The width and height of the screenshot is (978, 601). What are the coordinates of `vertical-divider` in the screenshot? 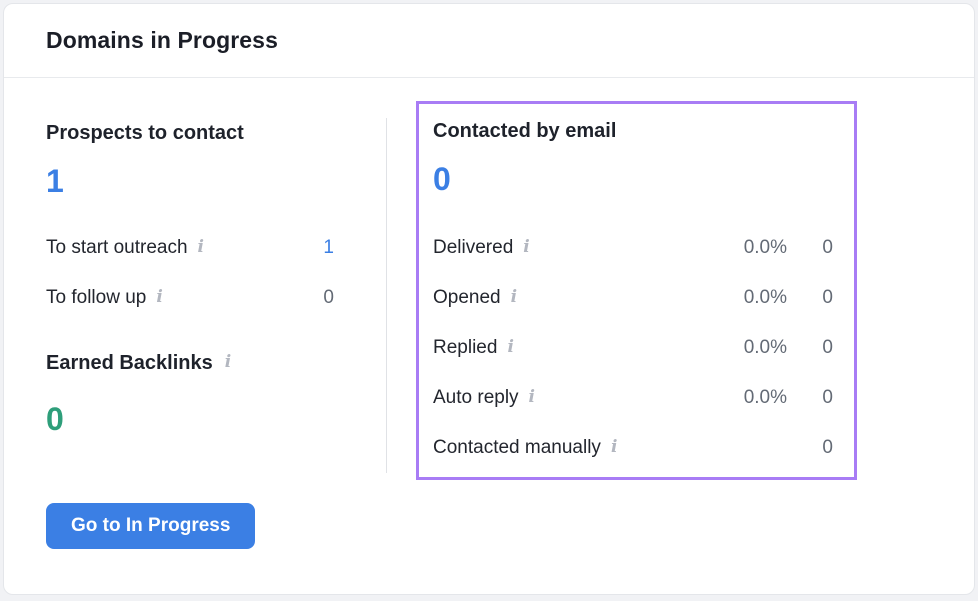 It's located at (386, 295).